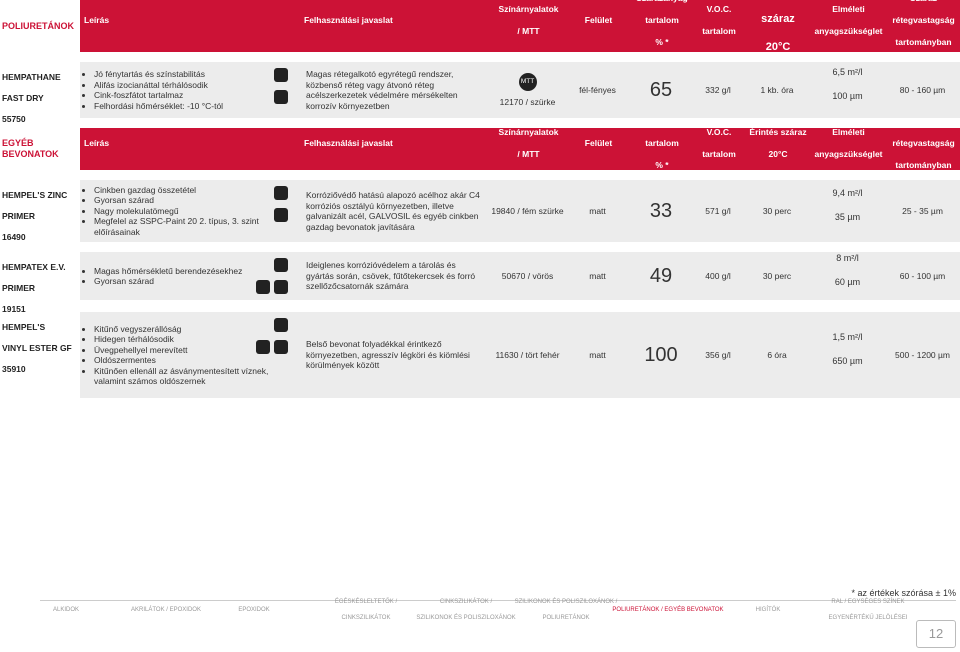 This screenshot has width=960, height=652. Describe the element at coordinates (848, 9) in the screenshot. I see `line: Elméleti` at that location.